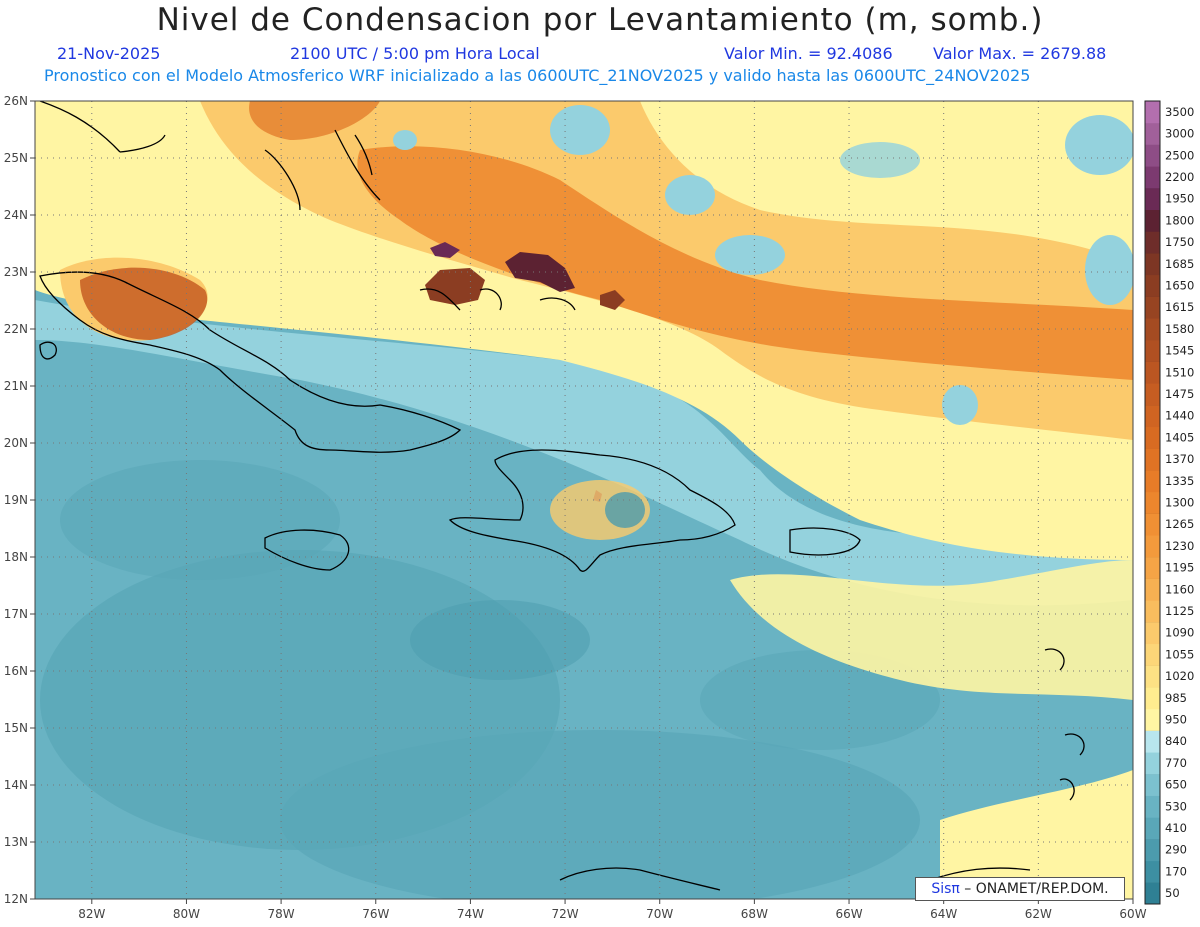 The width and height of the screenshot is (1200, 927). I want to click on forecast-date: 21-Nov-2025, so click(109, 53).